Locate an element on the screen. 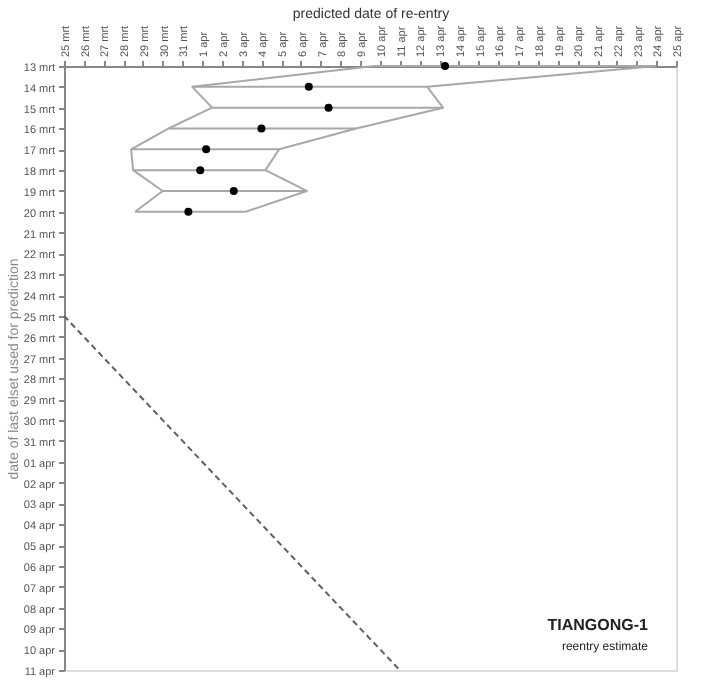 Image resolution: width=720 pixels, height=696 pixels. text: TIANGONG-1 is located at coordinates (598, 625).